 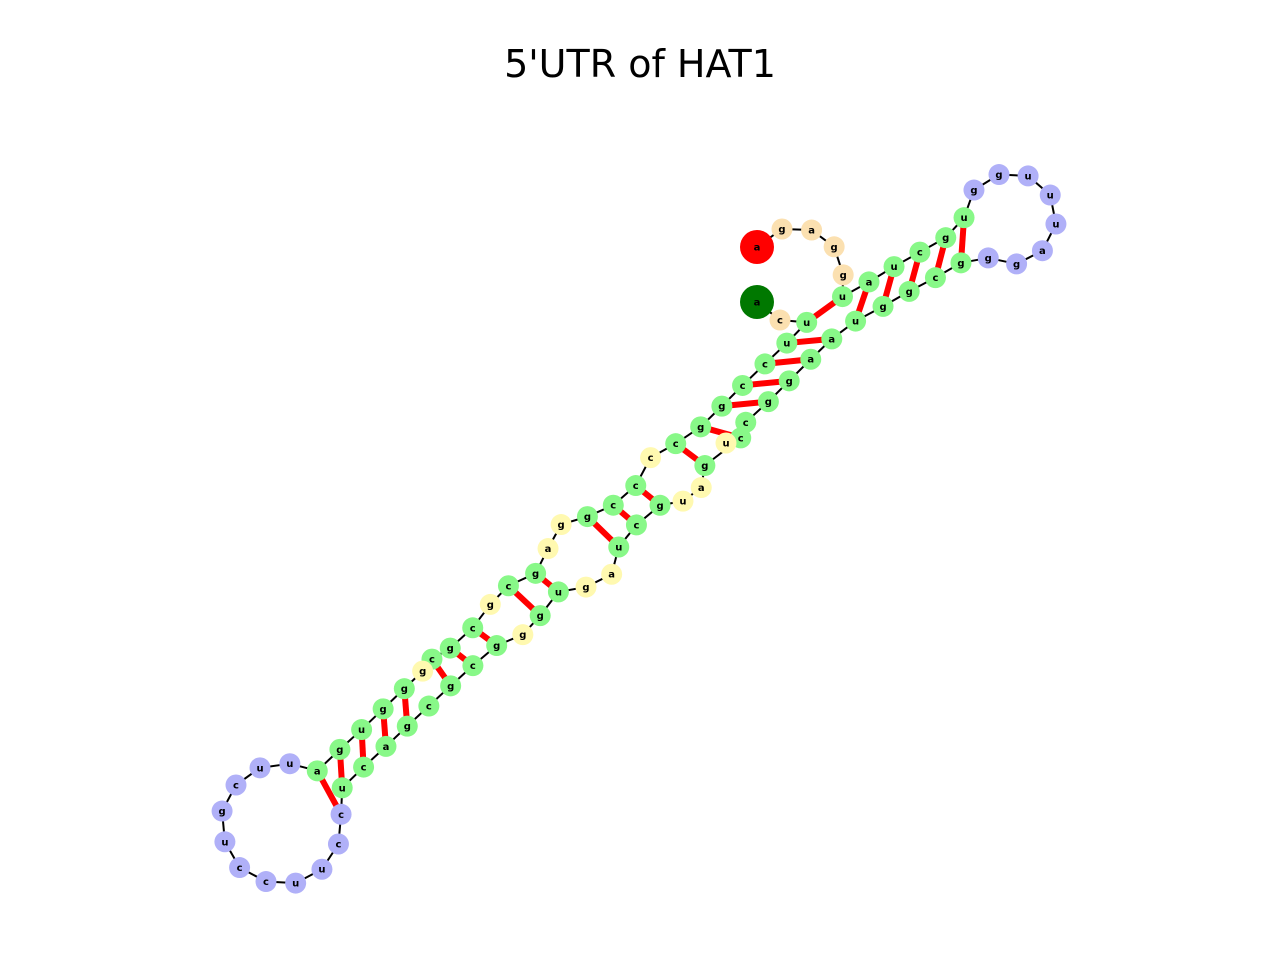 I want to click on nucleotide-external: a, so click(x=812, y=230).